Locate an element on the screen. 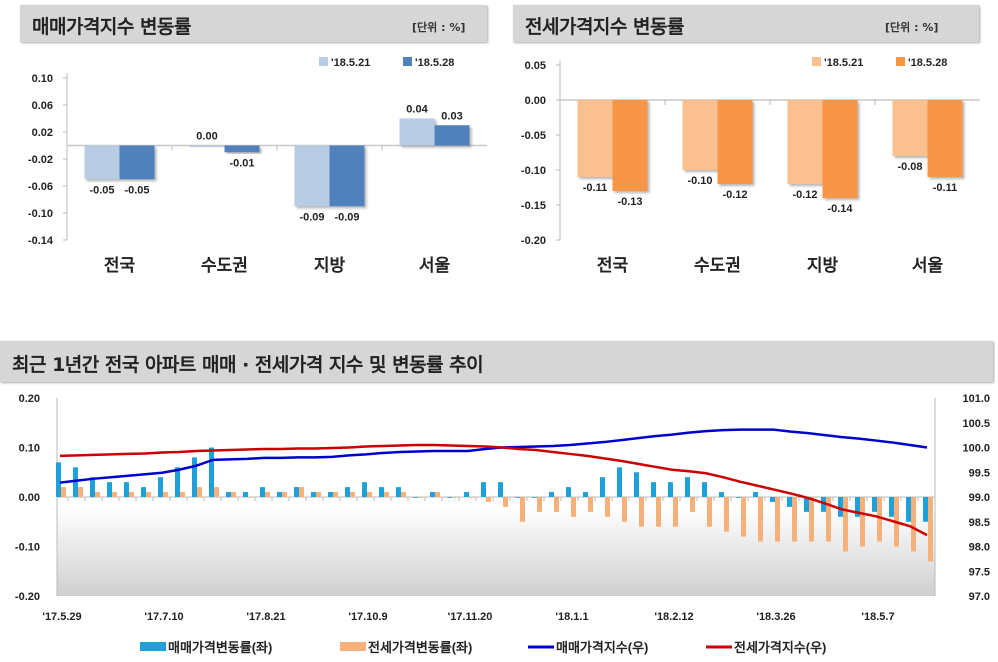 The width and height of the screenshot is (998, 662). left-y-tick-label: 0.00 is located at coordinates (29, 498).